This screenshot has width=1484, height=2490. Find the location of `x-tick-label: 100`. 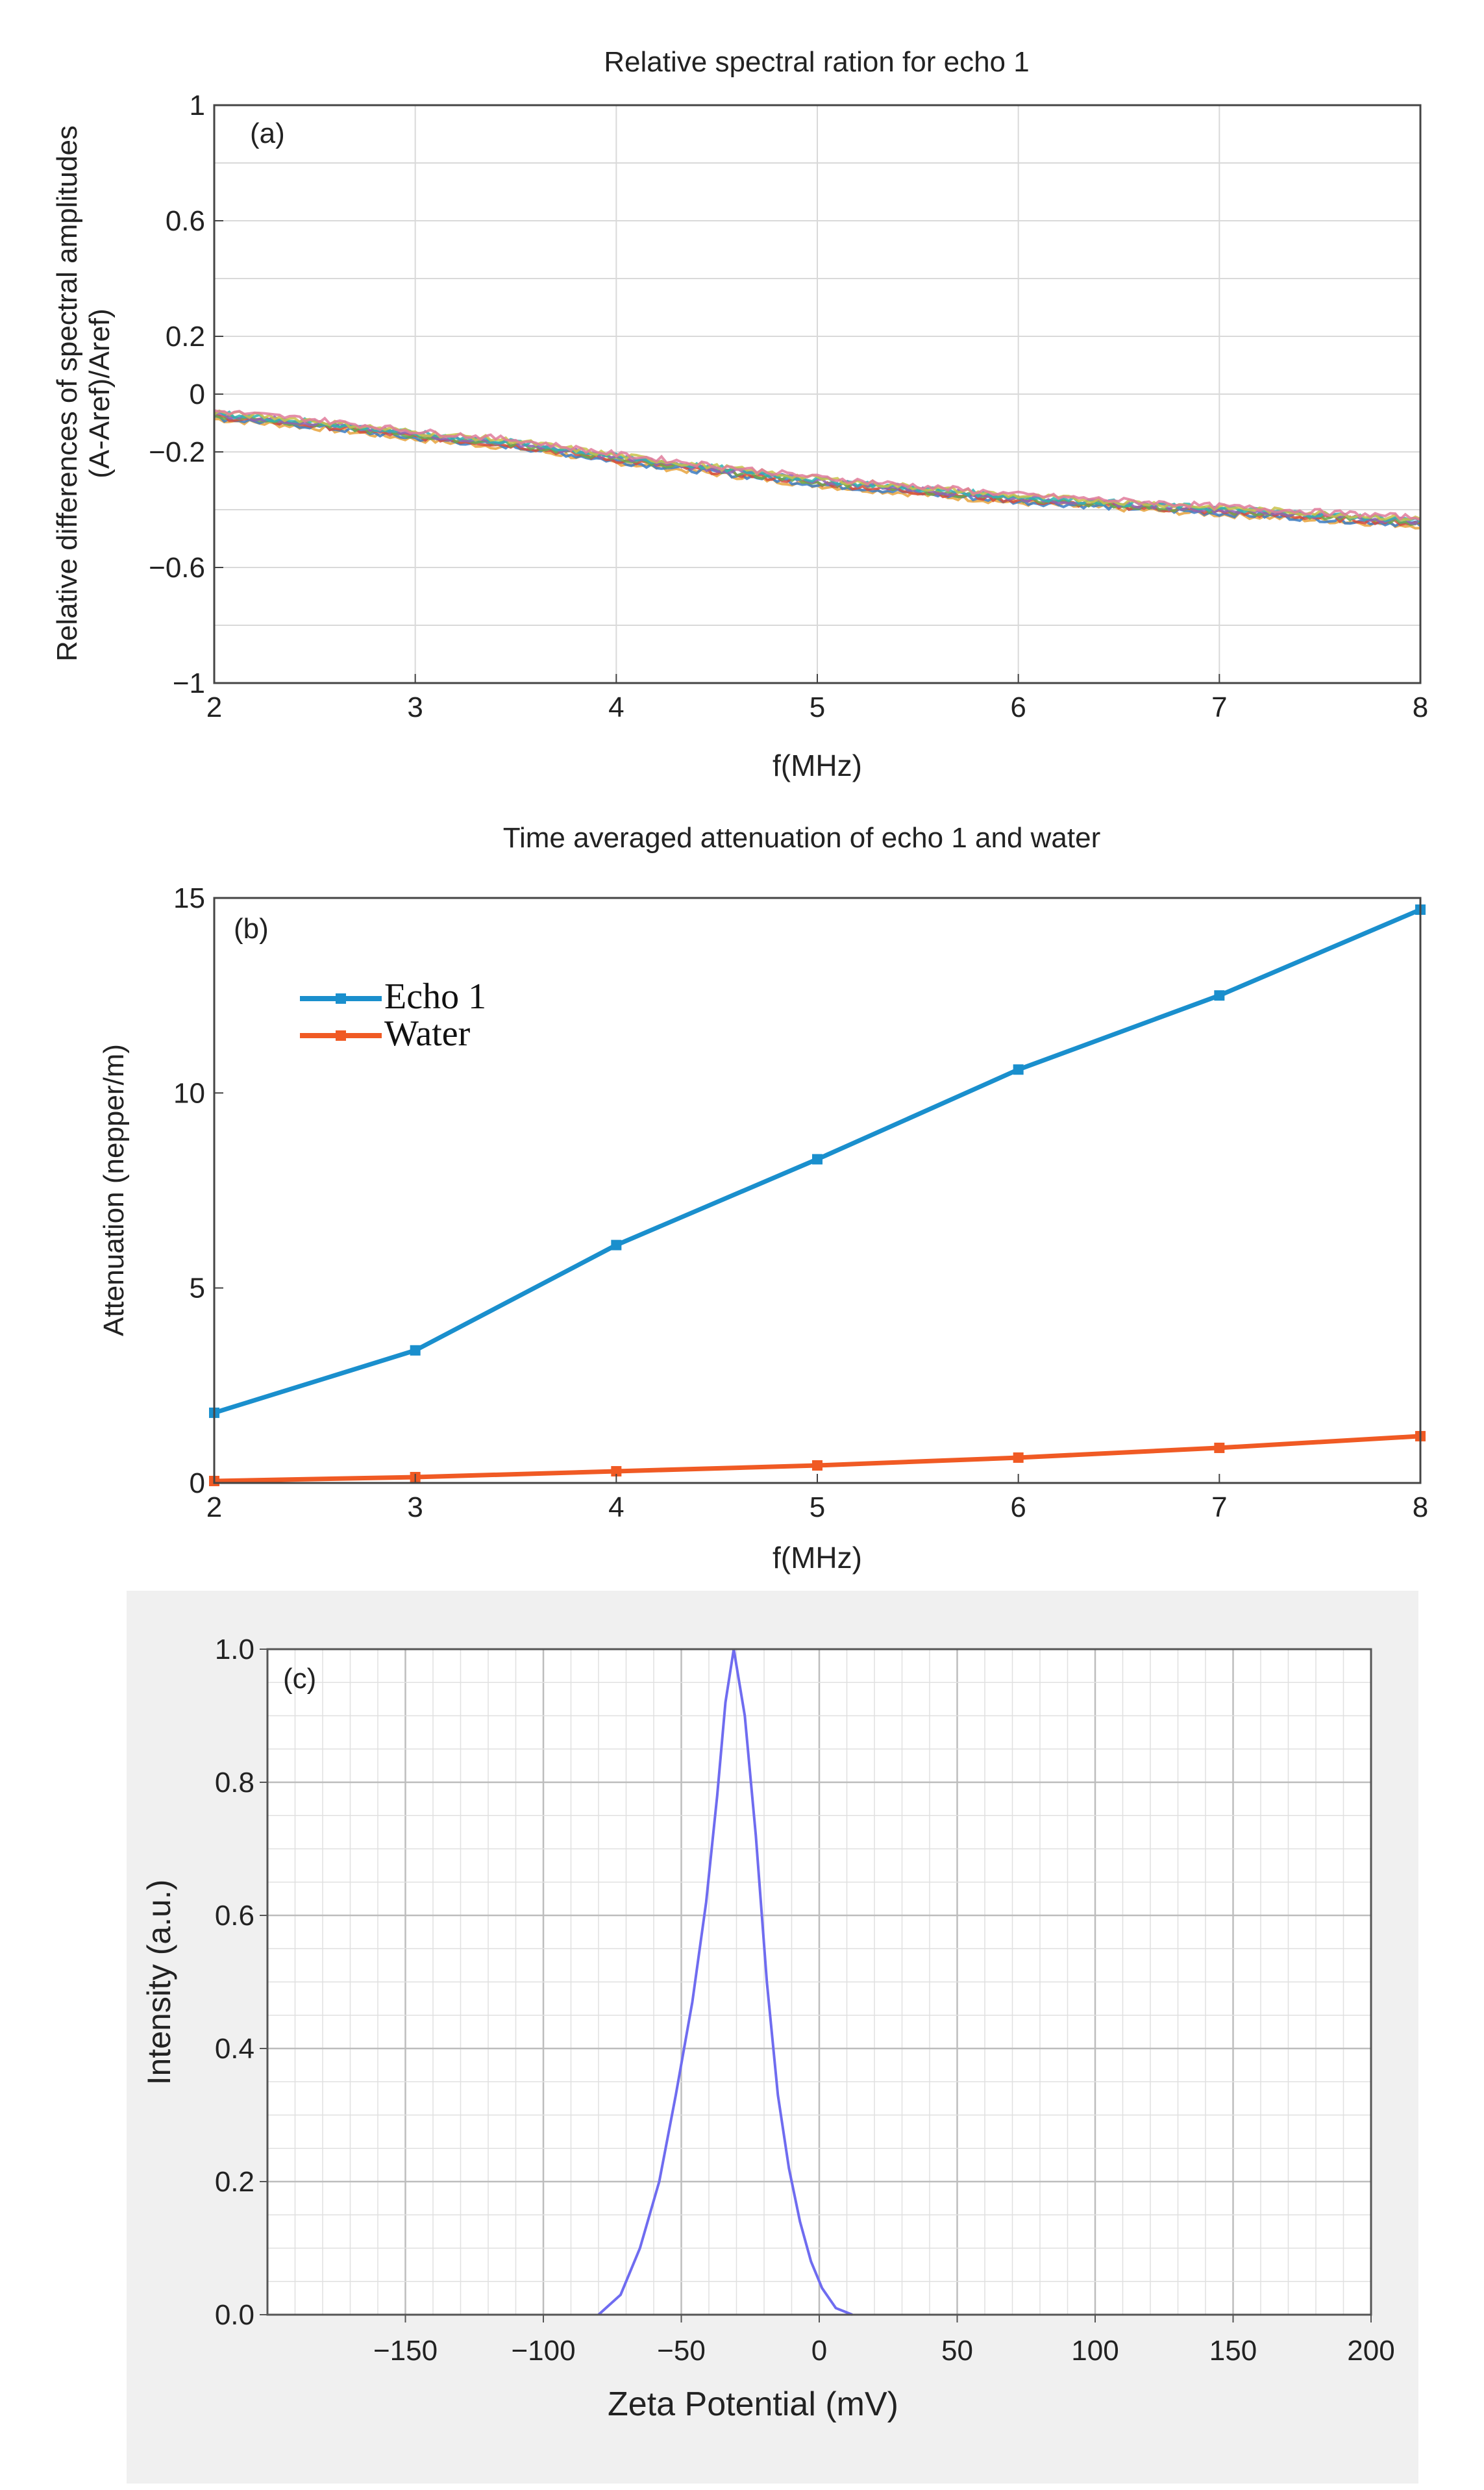

x-tick-label: 100 is located at coordinates (1095, 2351).